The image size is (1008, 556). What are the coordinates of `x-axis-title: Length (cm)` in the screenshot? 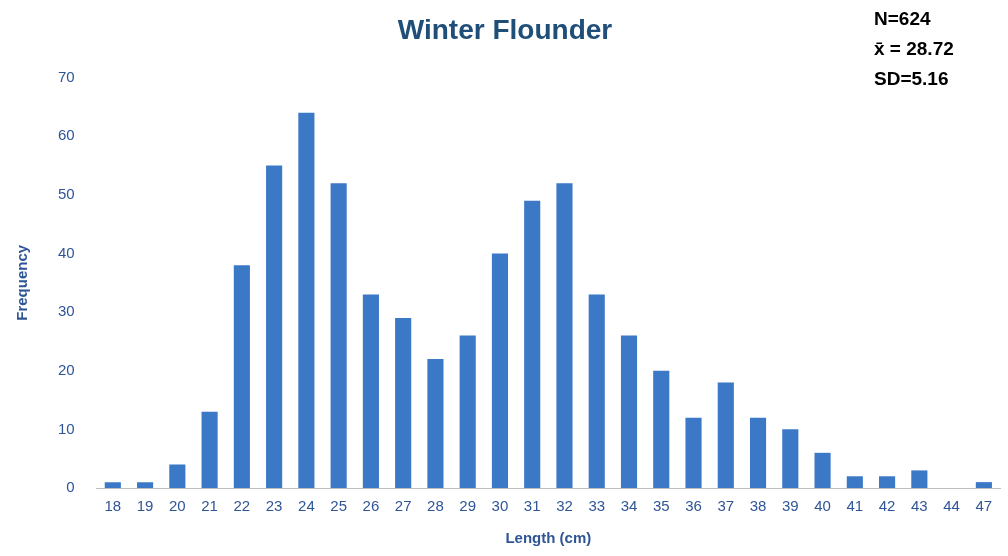 It's located at (548, 538).